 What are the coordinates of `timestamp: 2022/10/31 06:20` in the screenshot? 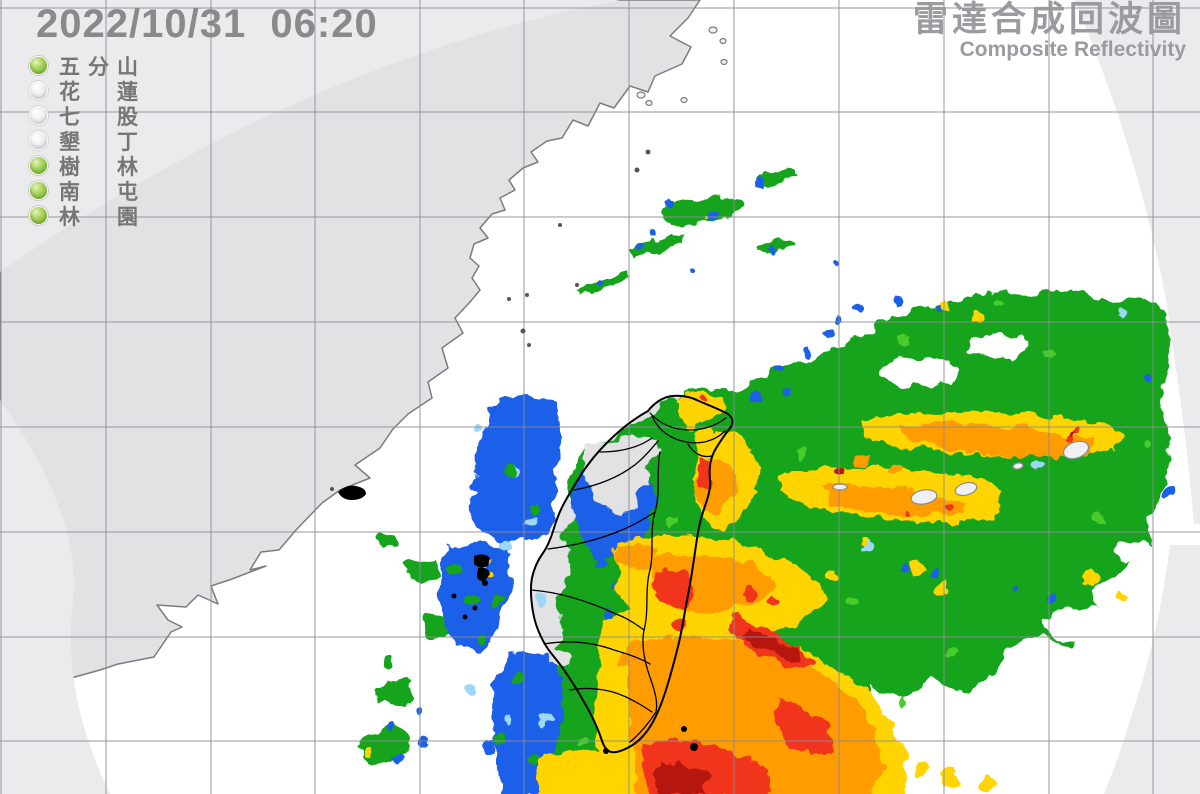 It's located at (207, 24).